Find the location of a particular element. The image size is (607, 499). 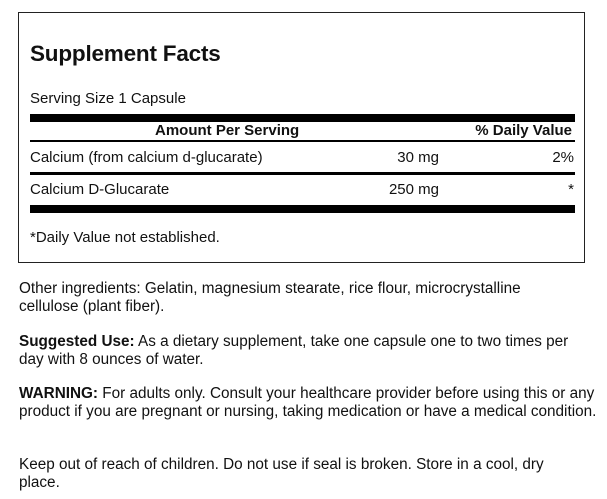

serving-size: Serving Size 1 Capsule is located at coordinates (108, 98).